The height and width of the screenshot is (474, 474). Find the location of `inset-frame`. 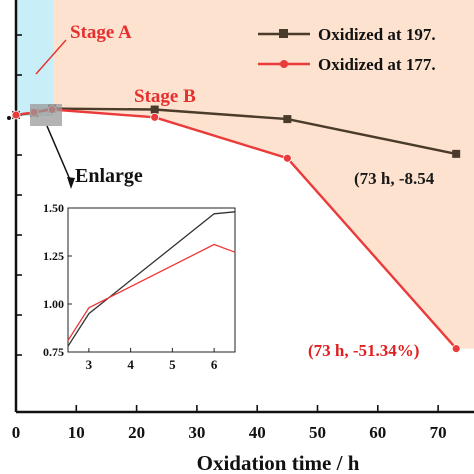

inset-frame is located at coordinates (151, 280).